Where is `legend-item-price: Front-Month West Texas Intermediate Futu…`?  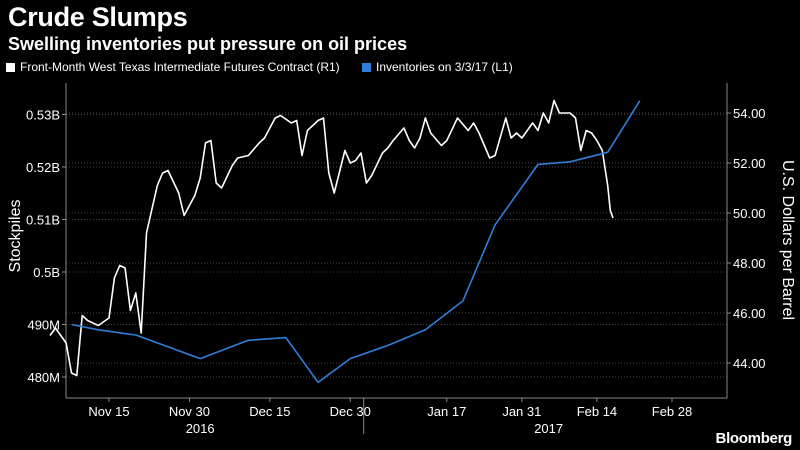
legend-item-price: Front-Month West Texas Intermediate Futu… is located at coordinates (173, 67).